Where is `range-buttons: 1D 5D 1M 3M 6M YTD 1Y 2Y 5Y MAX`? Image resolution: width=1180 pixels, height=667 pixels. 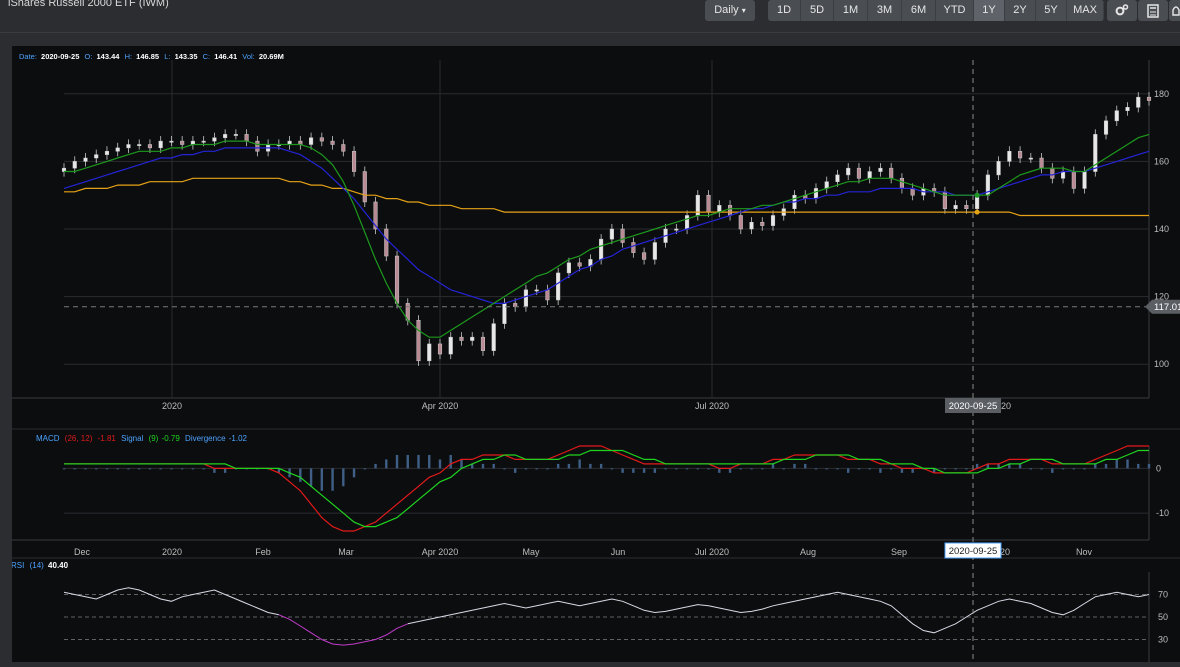
range-buttons: 1D 5D 1M 3M 6M YTD 1Y 2Y 5Y MAX is located at coordinates (936, 10).